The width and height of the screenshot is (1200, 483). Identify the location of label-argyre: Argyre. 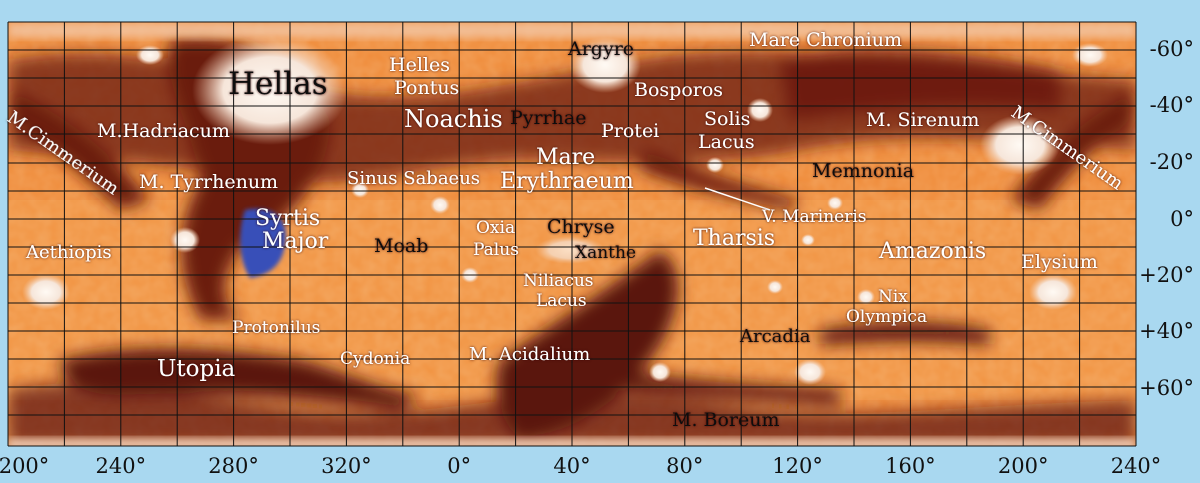
(600, 49).